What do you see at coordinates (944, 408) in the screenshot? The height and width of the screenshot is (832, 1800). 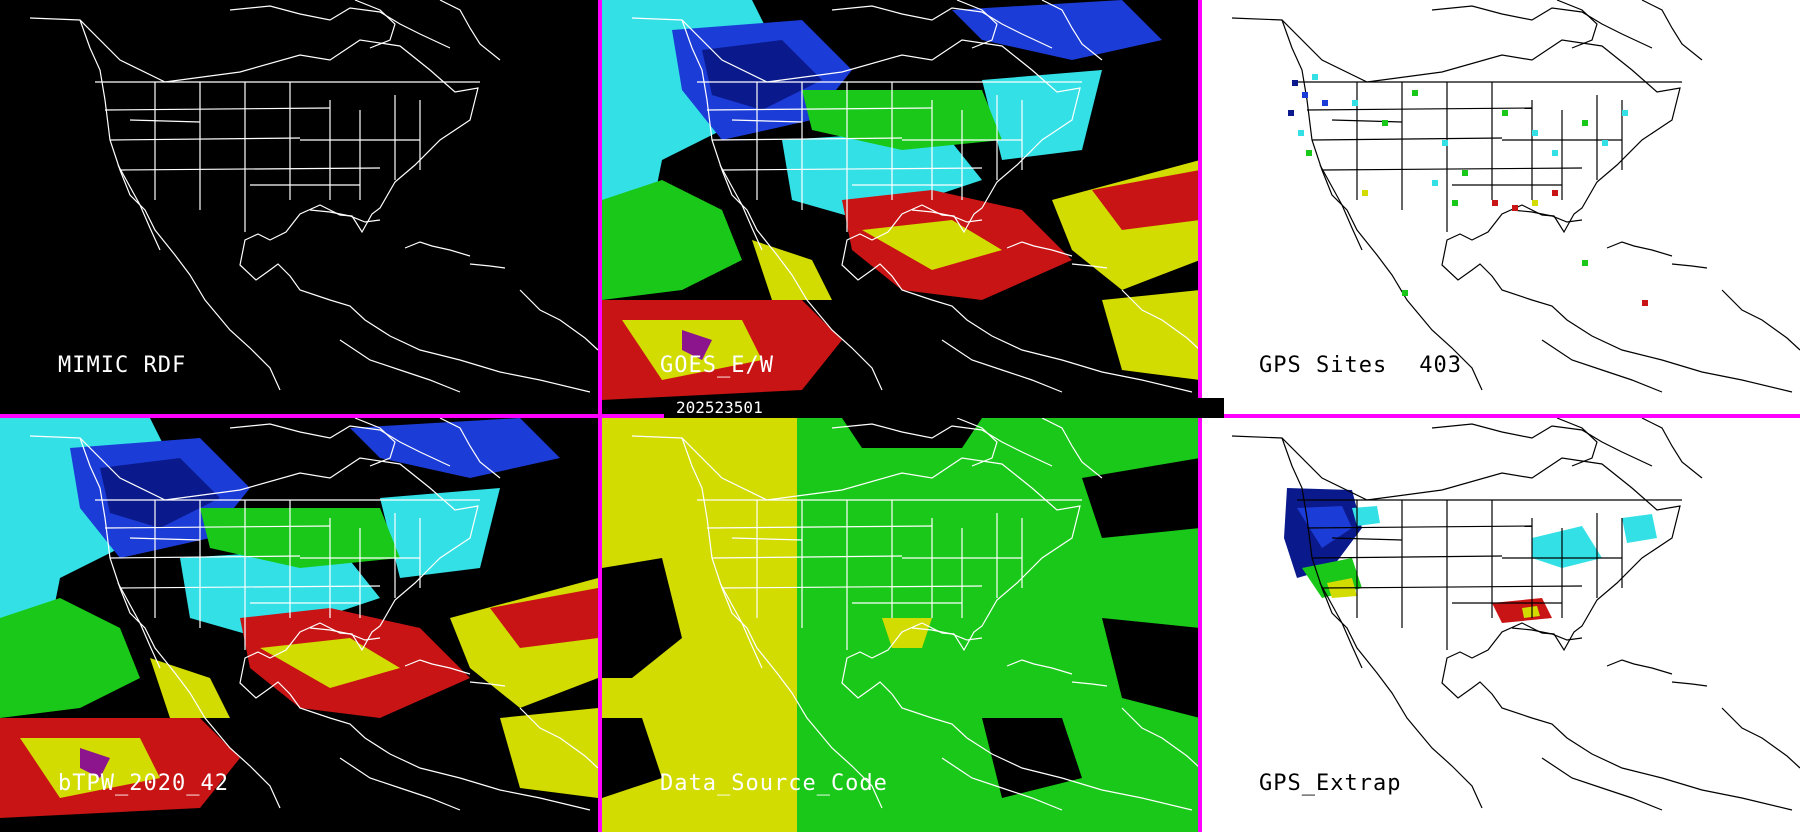 I see `date-code-bar: 202523501` at bounding box center [944, 408].